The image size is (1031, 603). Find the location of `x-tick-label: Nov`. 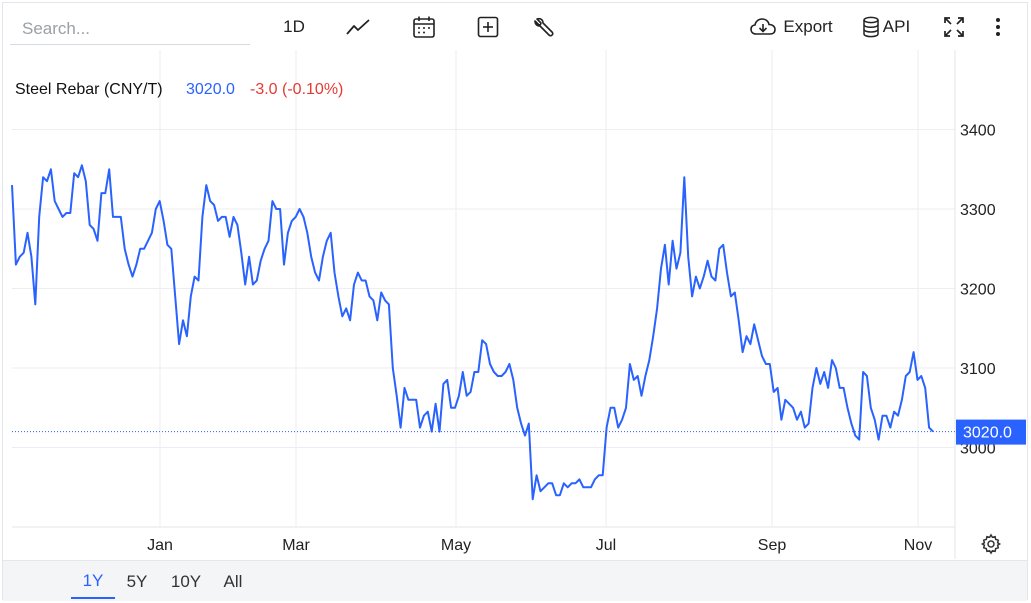

x-tick-label: Nov is located at coordinates (918, 545).